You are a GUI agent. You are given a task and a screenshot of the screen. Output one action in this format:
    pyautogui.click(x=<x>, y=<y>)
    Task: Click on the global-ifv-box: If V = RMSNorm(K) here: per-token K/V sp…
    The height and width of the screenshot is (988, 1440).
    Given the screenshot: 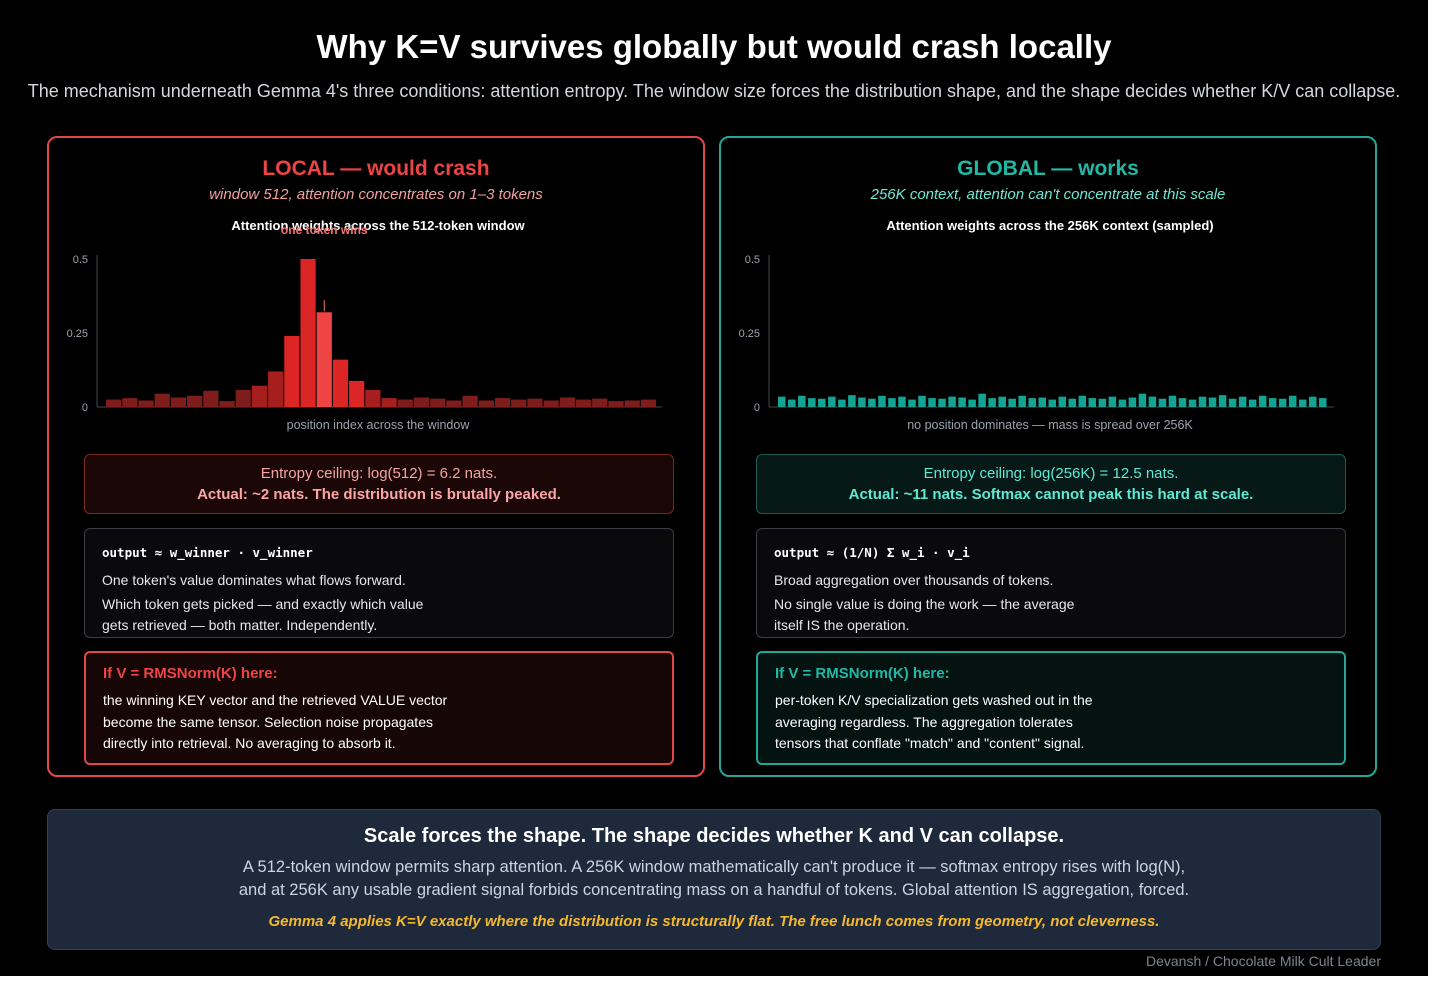 What is the action you would take?
    pyautogui.click(x=1051, y=708)
    